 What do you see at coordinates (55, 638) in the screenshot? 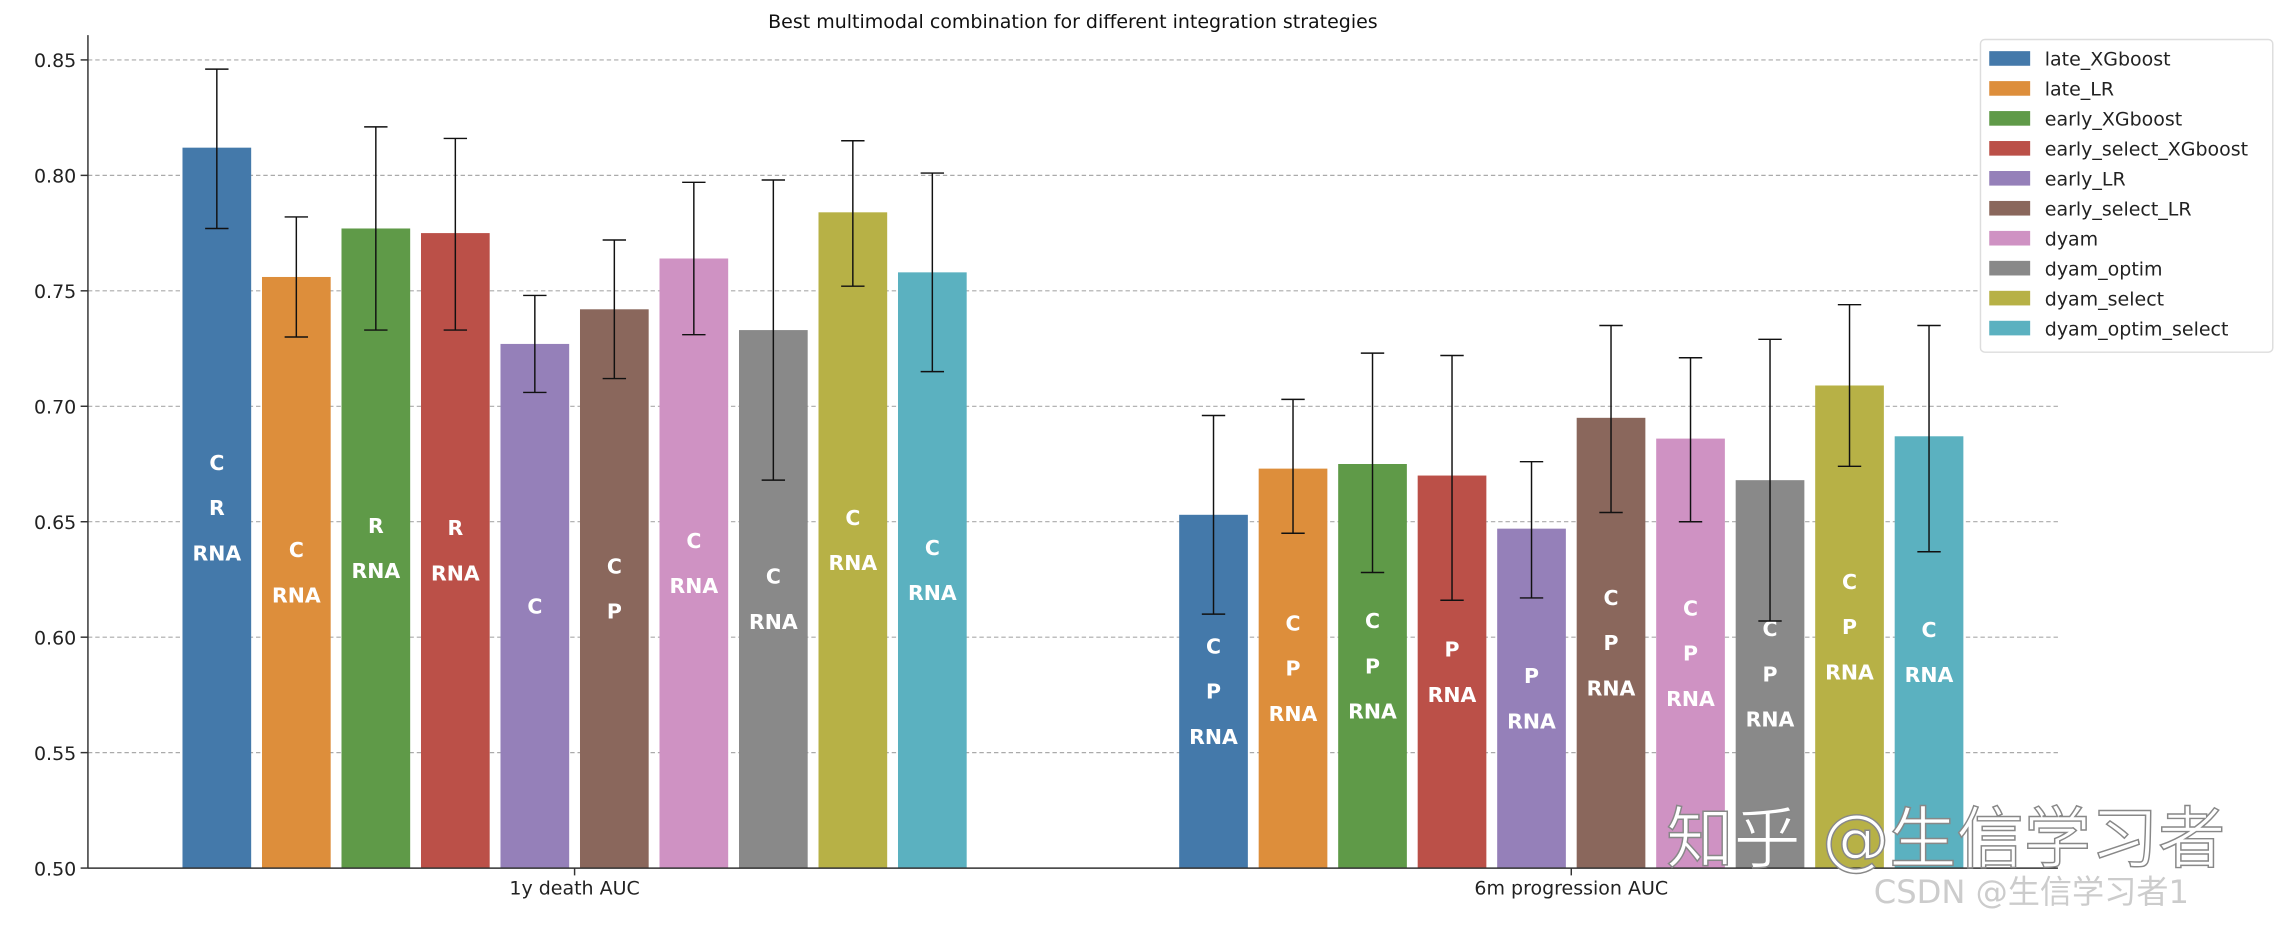
I see `y-tick-label: 0.60` at bounding box center [55, 638].